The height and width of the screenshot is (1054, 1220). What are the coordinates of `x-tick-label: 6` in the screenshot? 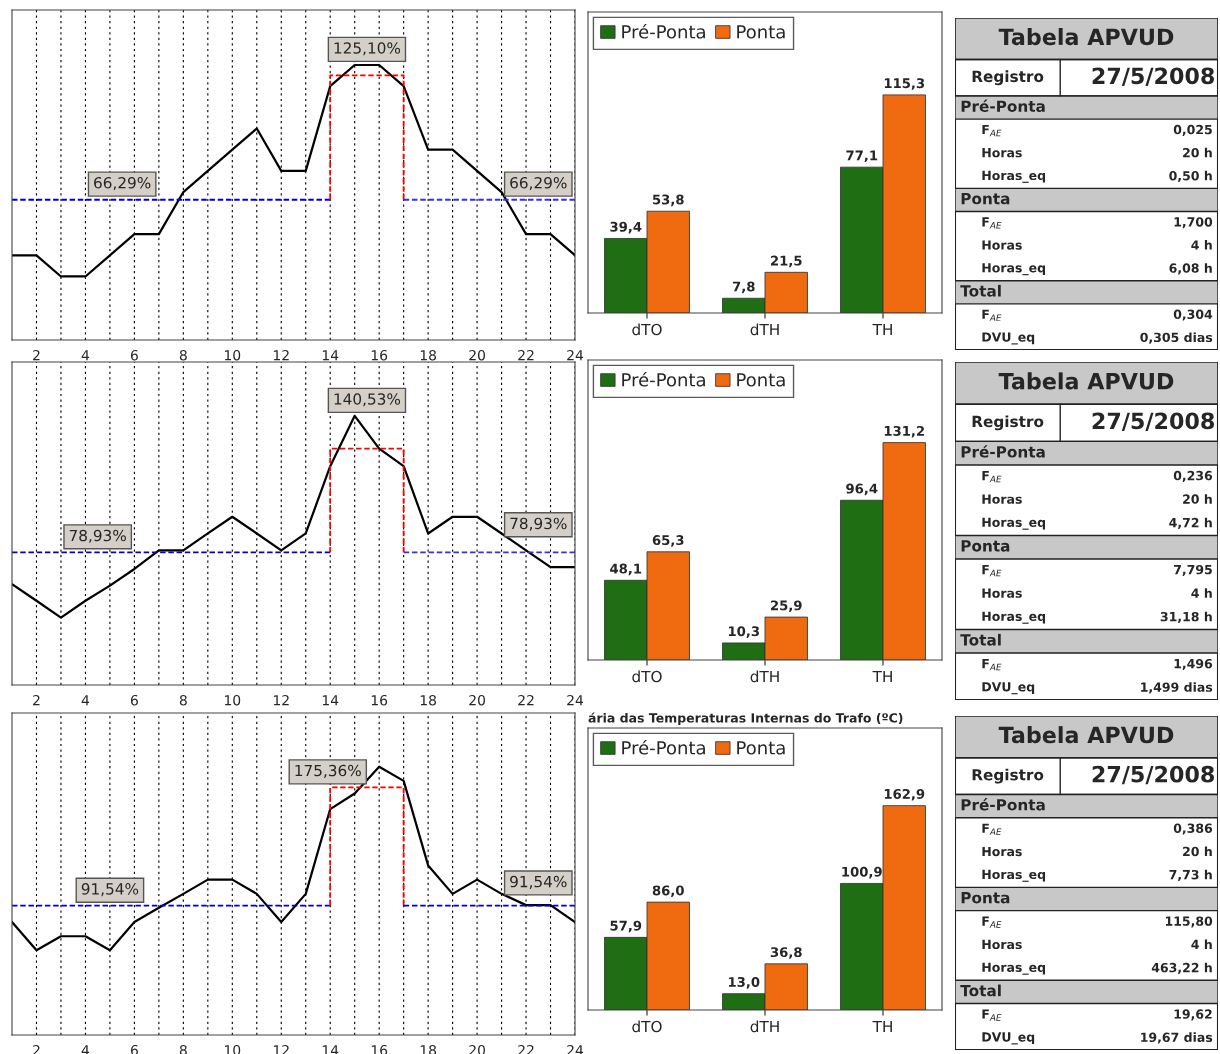 It's located at (134, 355).